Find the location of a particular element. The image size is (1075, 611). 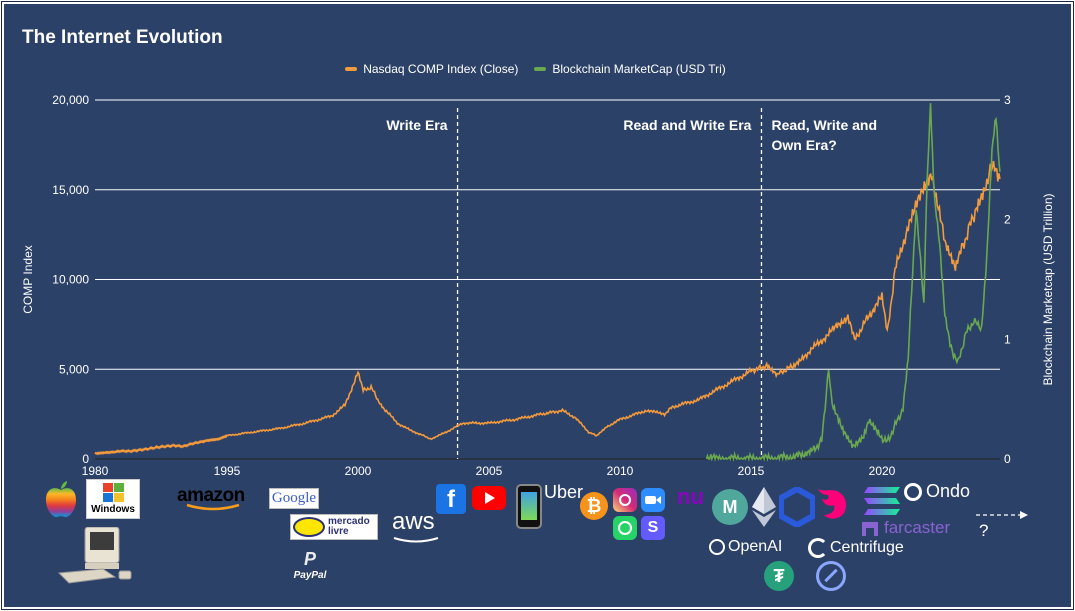

y2-tick-label: 0 is located at coordinates (1007, 459).